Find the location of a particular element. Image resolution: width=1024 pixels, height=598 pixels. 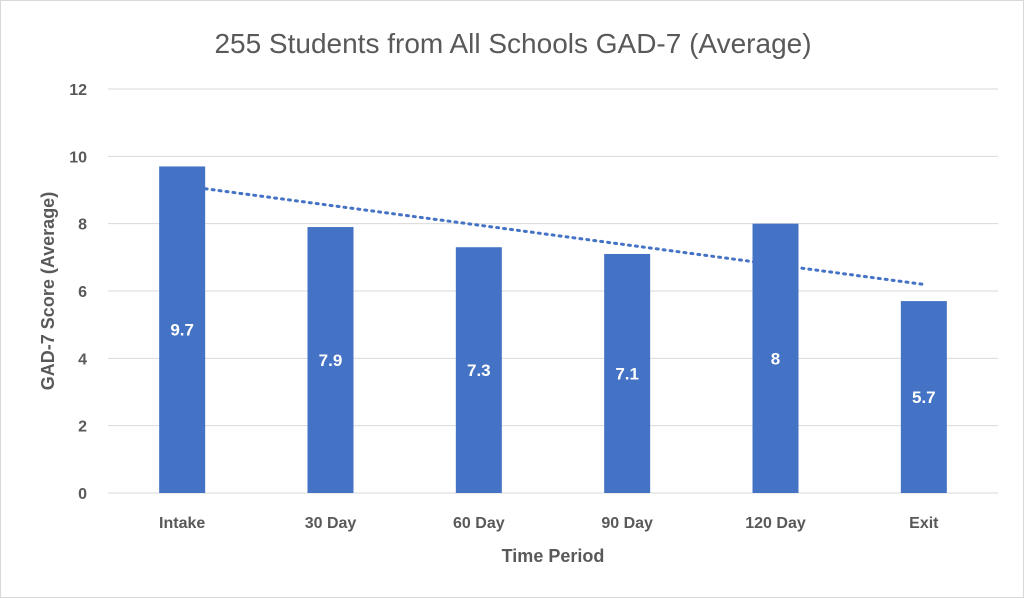

data-labels: 9.7 7.9 7.3 7.1 8 5.7 is located at coordinates (552, 364).